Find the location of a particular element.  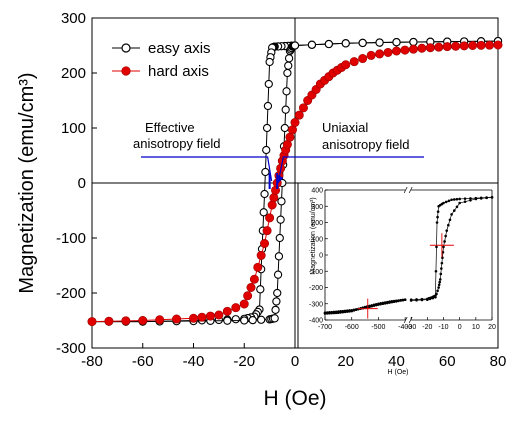

annotation-uniaxial-arrow is located at coordinates (350, 170).